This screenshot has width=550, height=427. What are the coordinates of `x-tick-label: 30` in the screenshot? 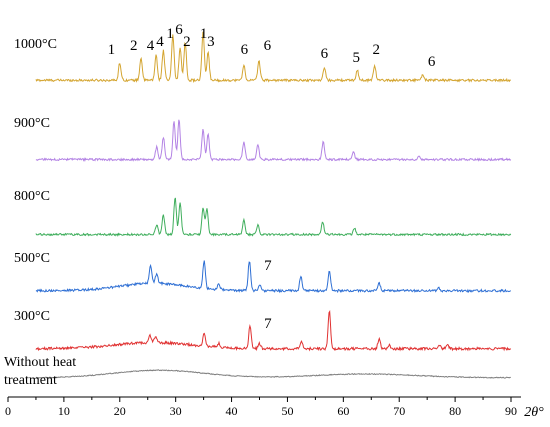 It's located at (176, 411).